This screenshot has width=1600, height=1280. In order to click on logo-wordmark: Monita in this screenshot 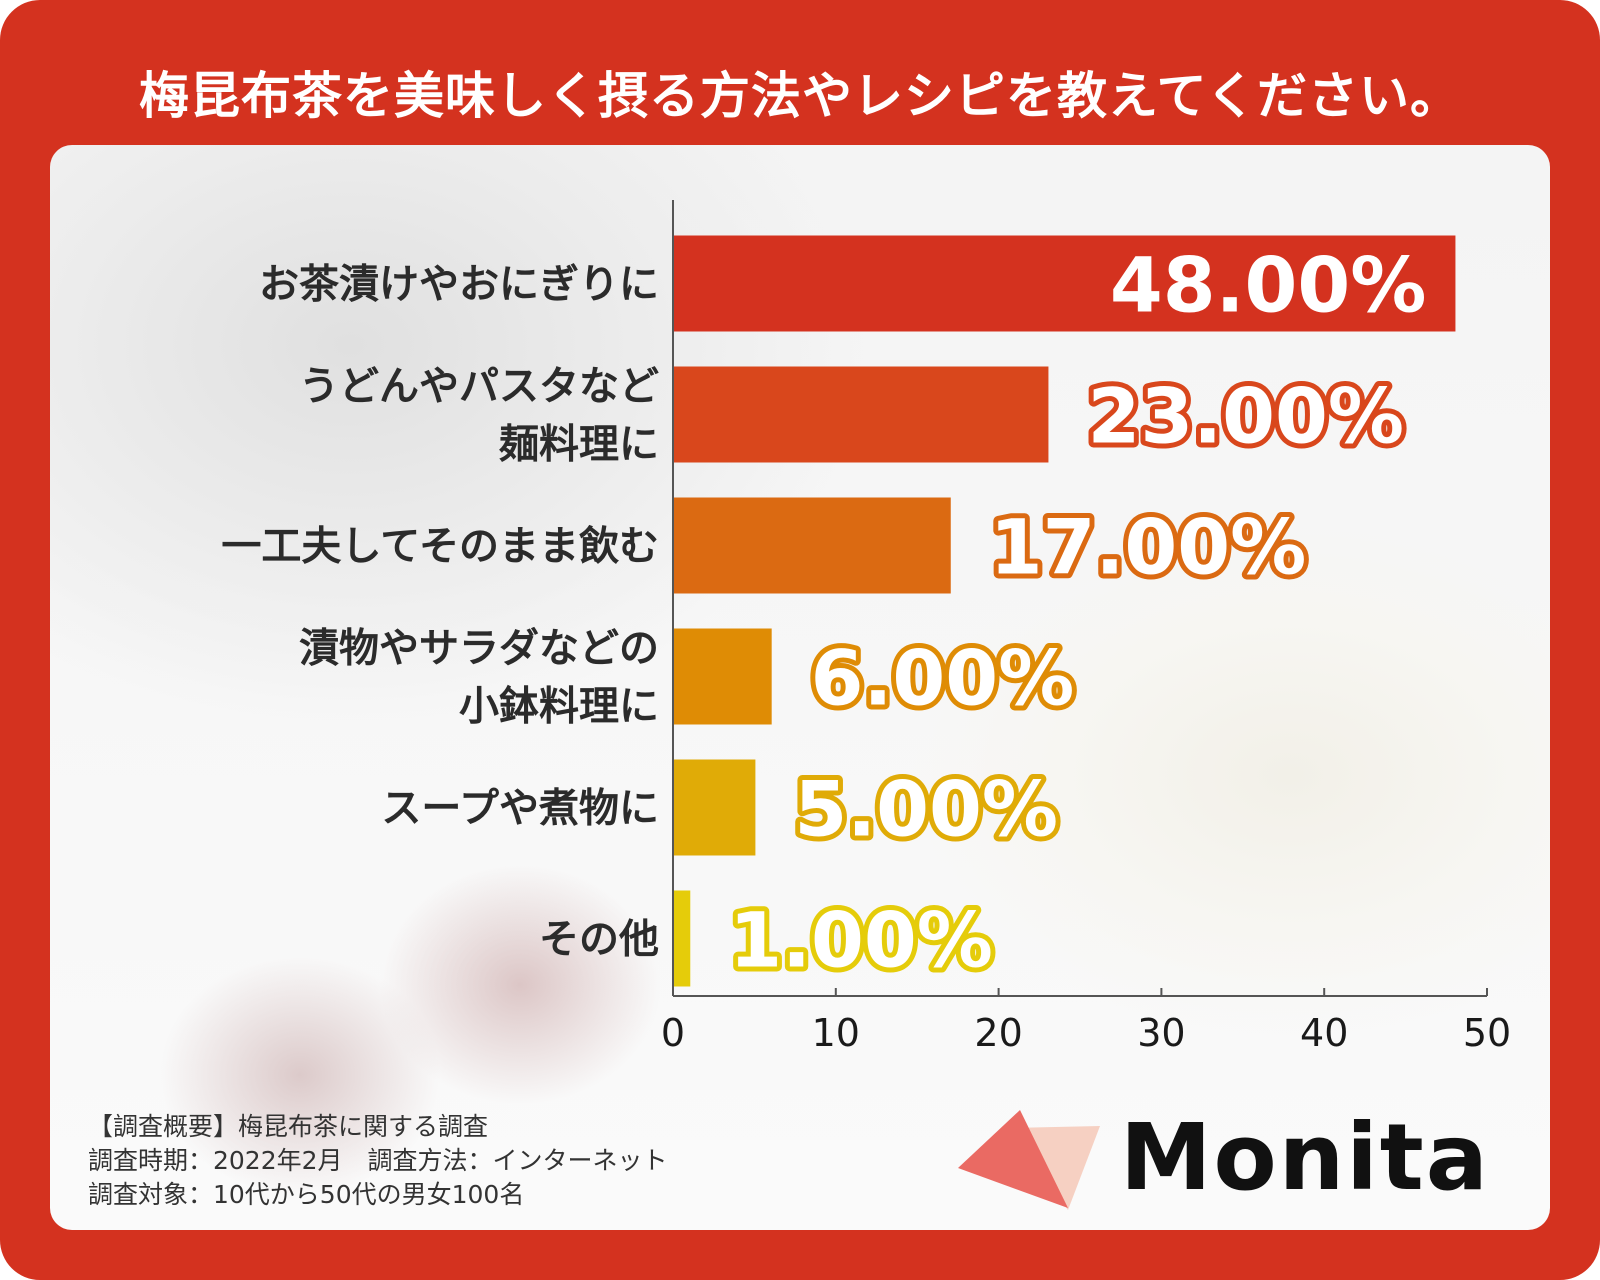, I will do `click(1305, 1157)`.